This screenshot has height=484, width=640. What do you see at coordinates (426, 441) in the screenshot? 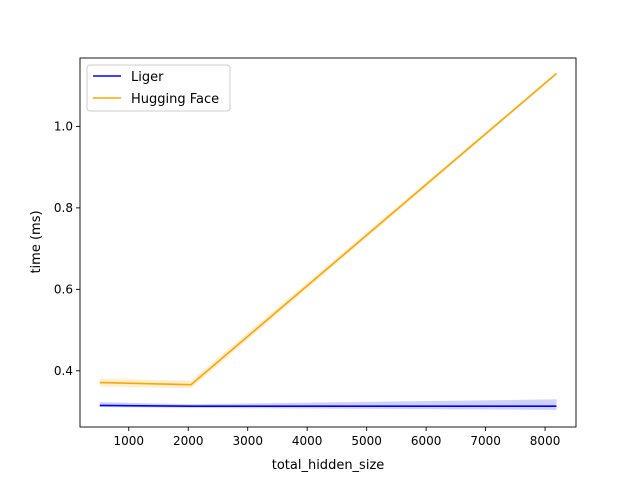
I see `x-tick-label: 6000` at bounding box center [426, 441].